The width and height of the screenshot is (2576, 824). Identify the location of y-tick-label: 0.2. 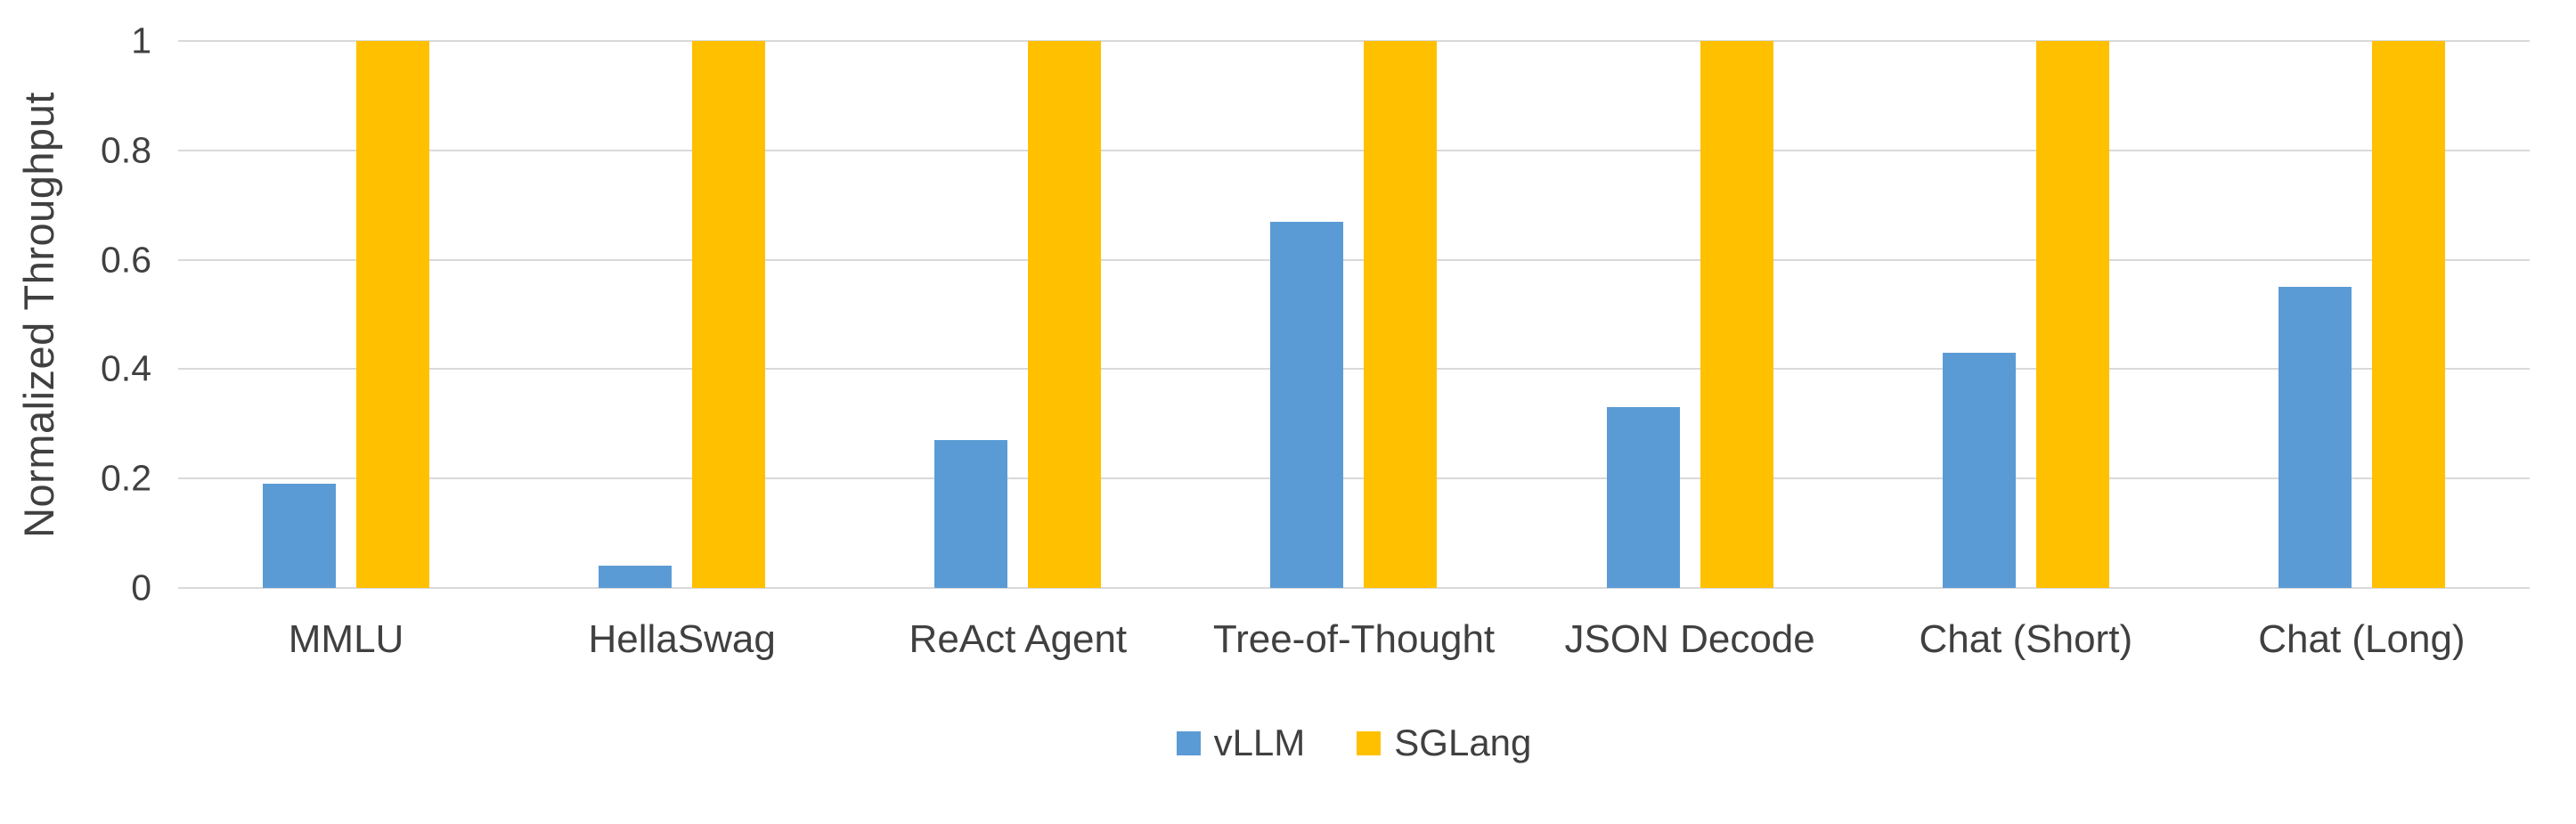
(126, 478).